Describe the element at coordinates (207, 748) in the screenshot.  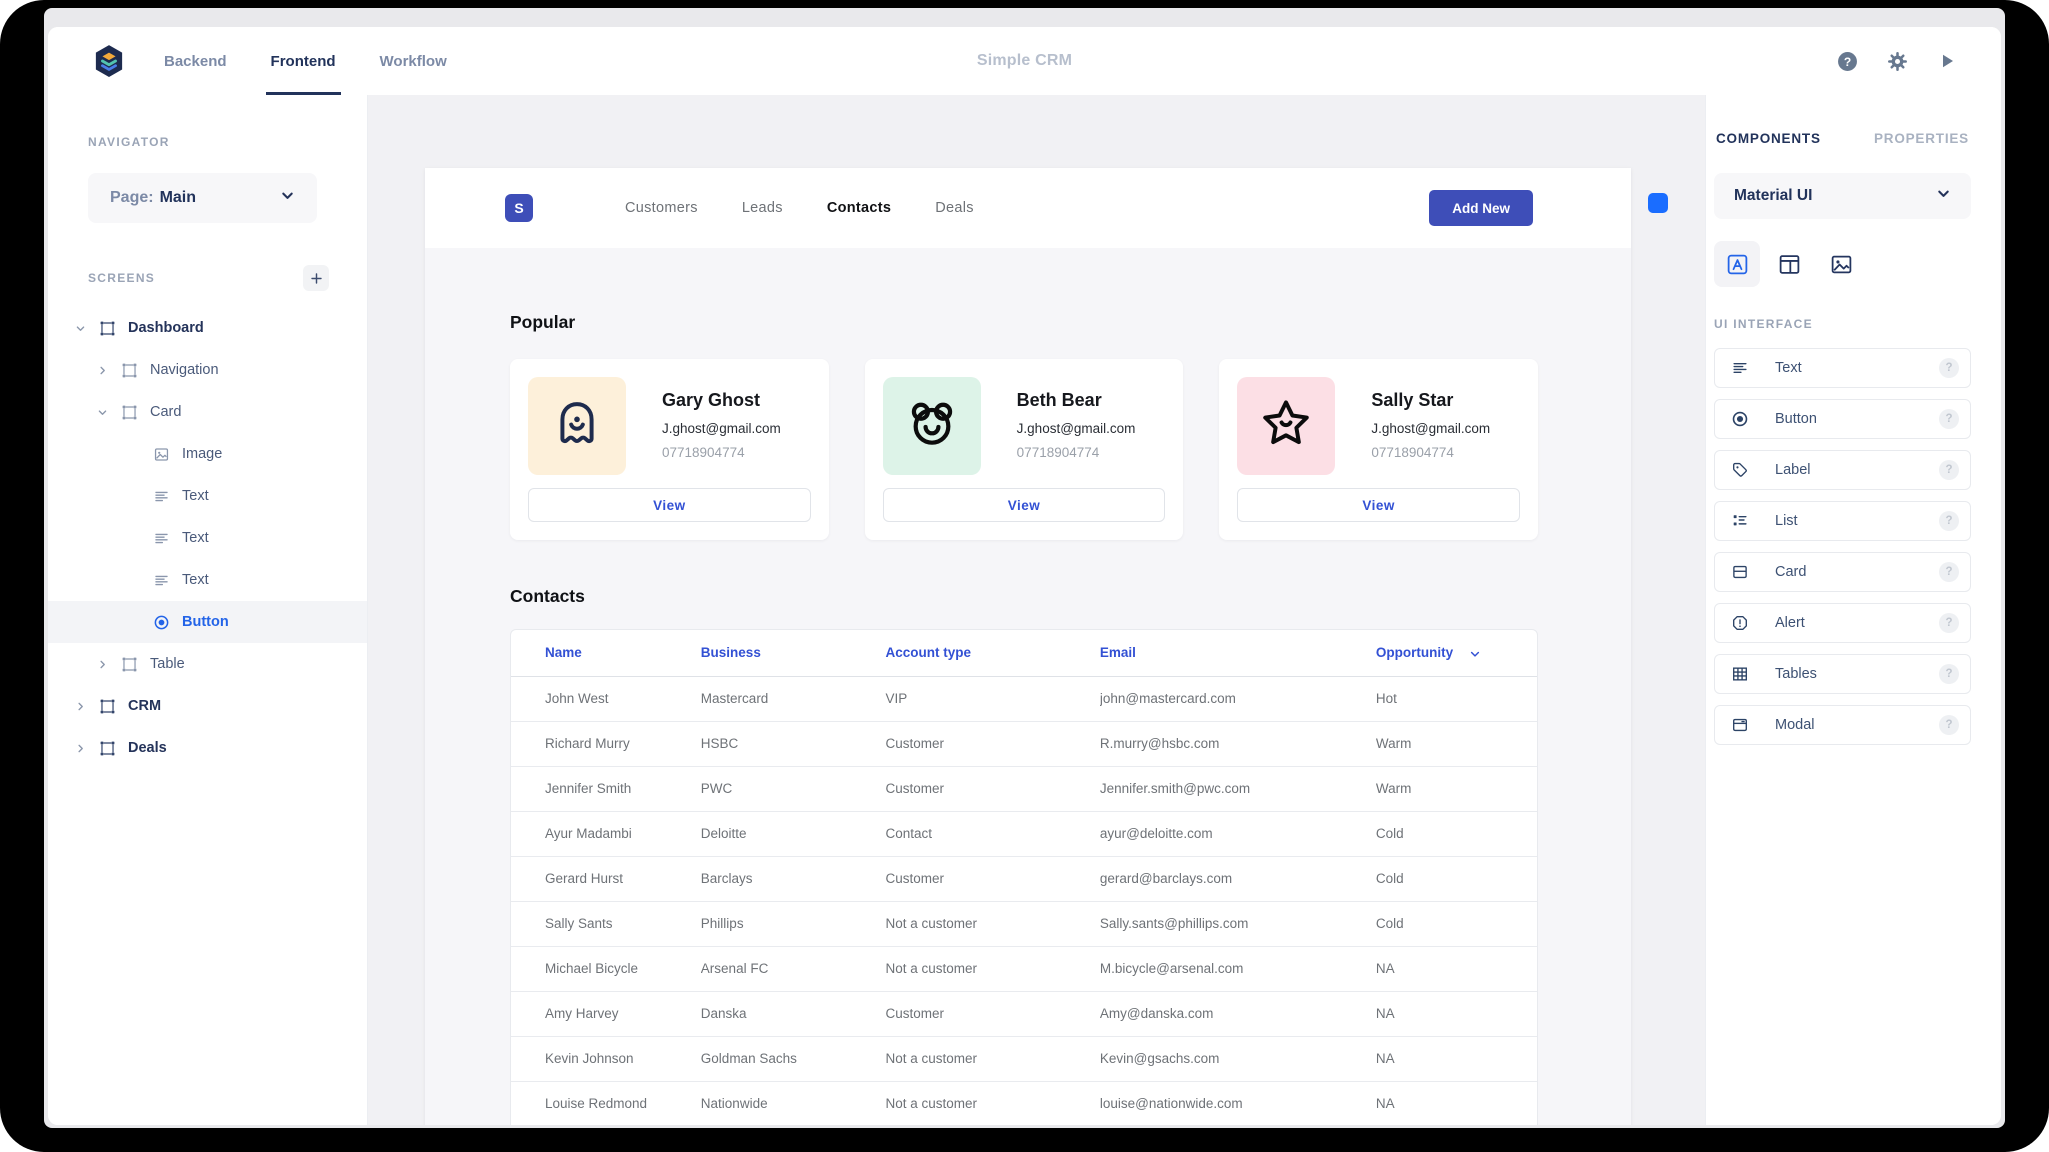
I see `tree-item-deals: Deals` at that location.